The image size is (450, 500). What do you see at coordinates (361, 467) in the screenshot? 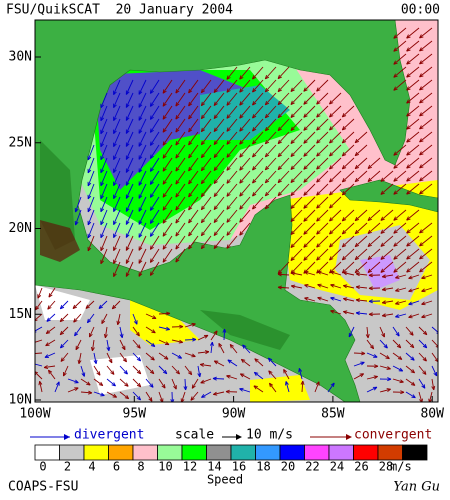
I see `speed-label: 26` at bounding box center [361, 467].